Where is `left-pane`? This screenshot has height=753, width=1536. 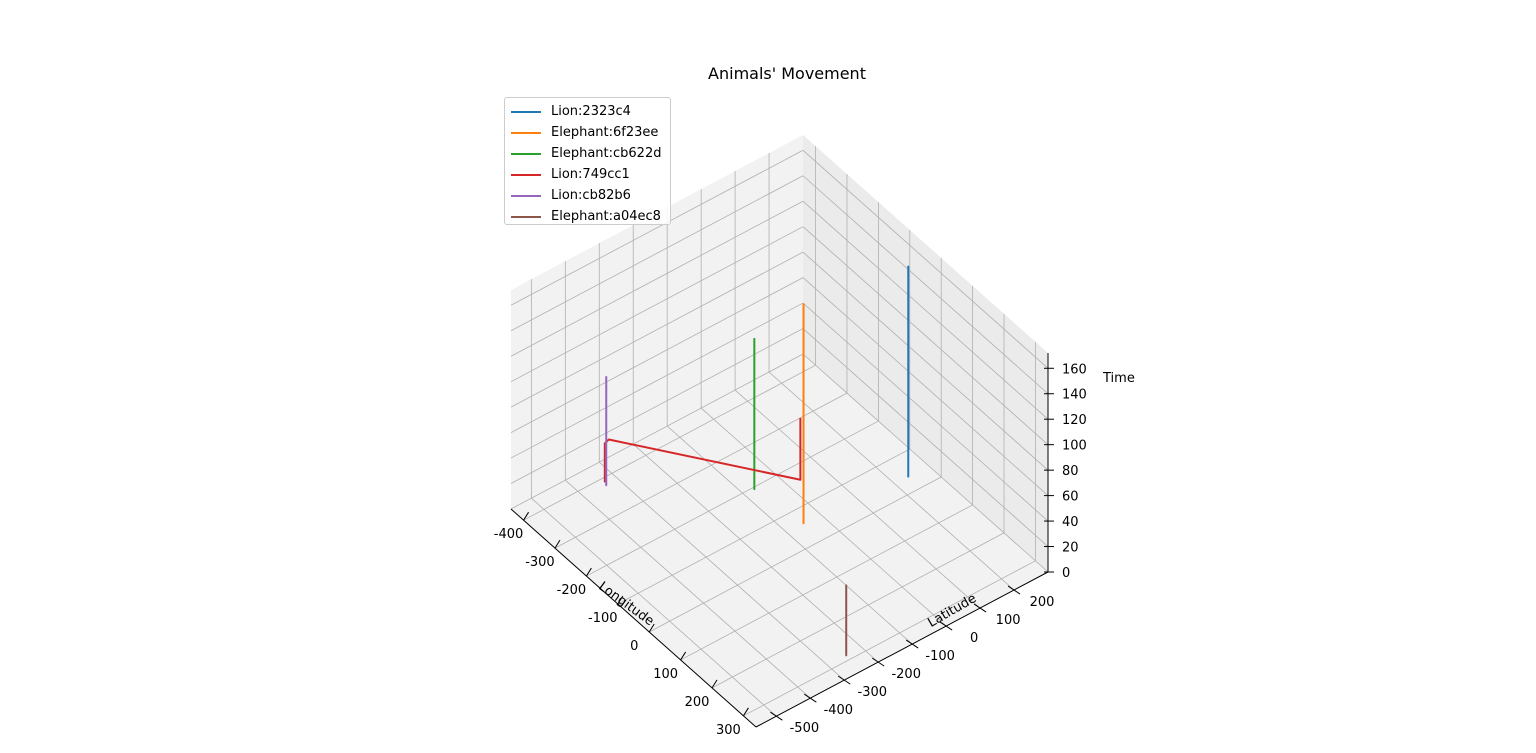
left-pane is located at coordinates (657, 322).